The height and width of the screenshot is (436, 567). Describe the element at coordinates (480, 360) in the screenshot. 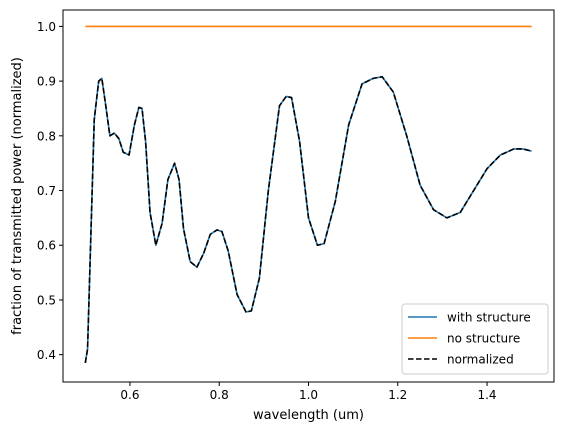

I see `legend-label: normalized` at that location.